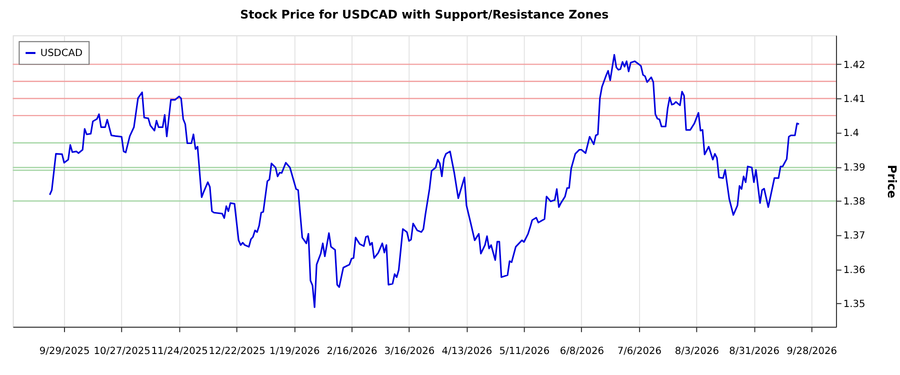  Describe the element at coordinates (854, 65) in the screenshot. I see `y-tick-label: 1.42` at that location.